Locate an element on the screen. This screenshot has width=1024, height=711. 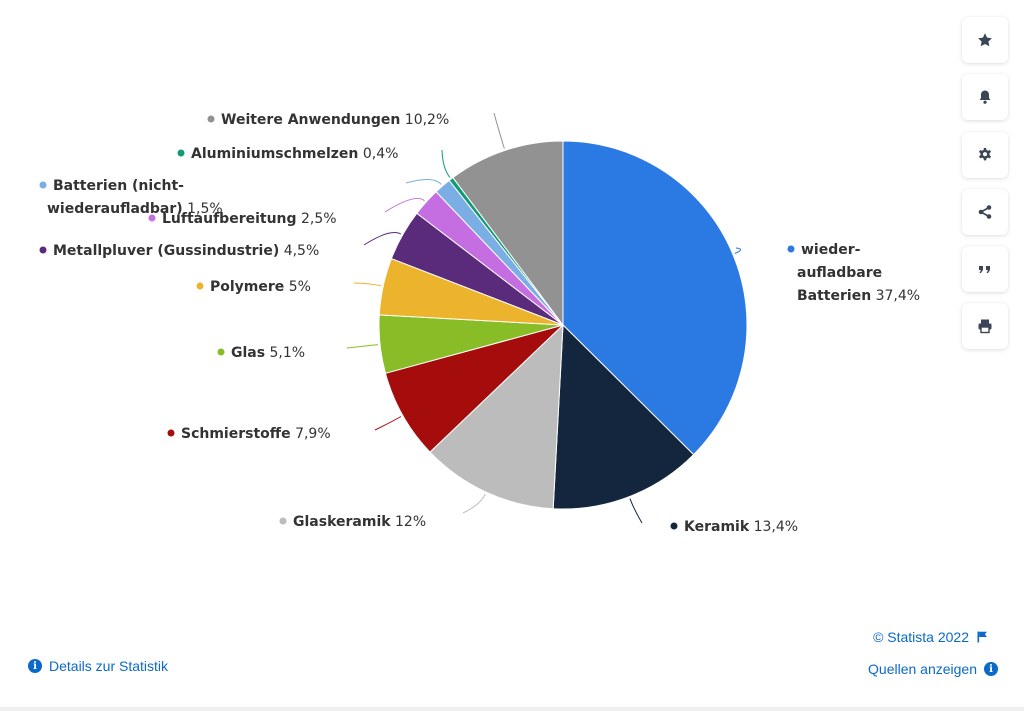
slice-value: 5% is located at coordinates (297, 287).